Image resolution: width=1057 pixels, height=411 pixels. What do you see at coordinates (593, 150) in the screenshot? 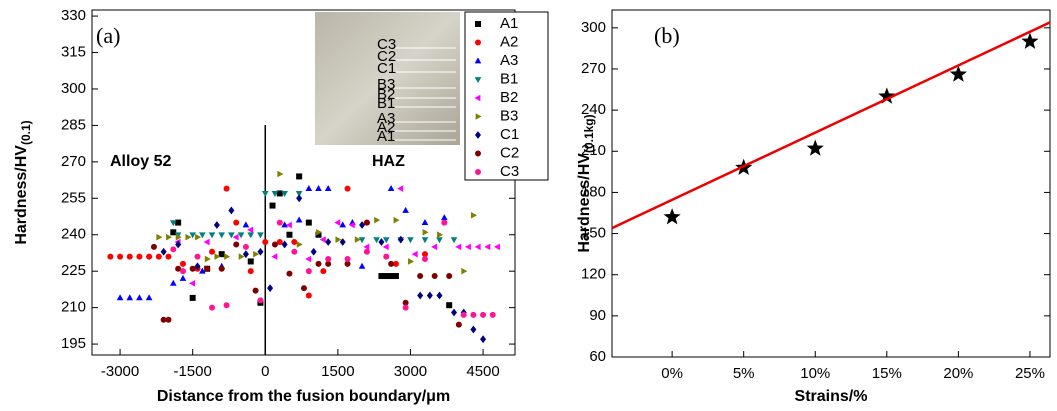
I see `y-tick-label: 210` at bounding box center [593, 150].